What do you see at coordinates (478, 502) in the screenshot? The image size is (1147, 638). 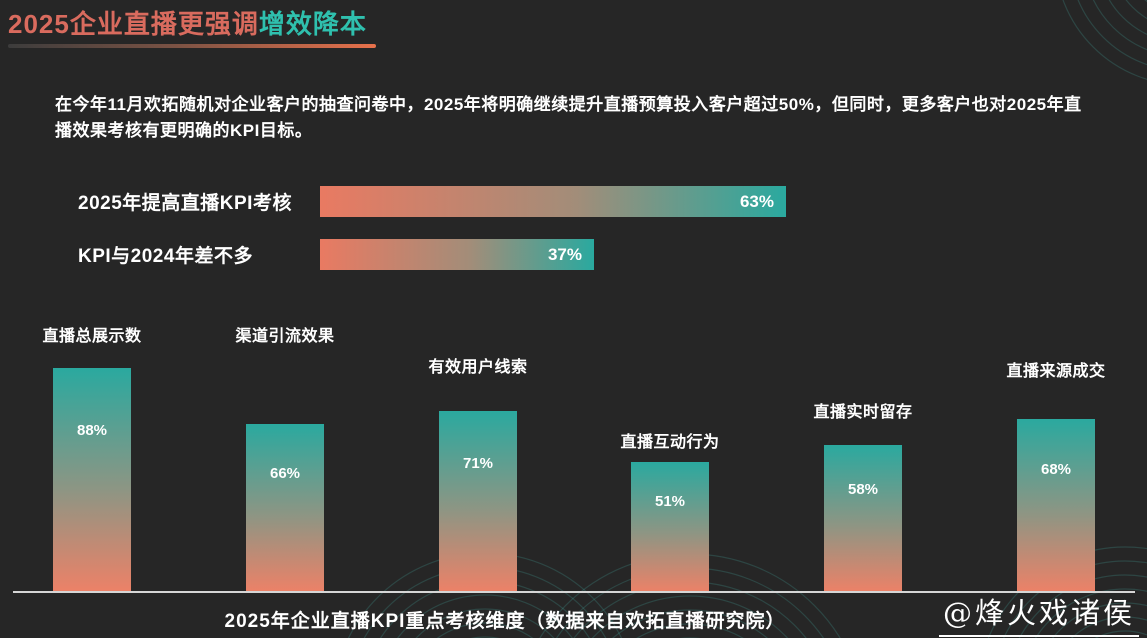 I see `vbar-bar: 71%` at bounding box center [478, 502].